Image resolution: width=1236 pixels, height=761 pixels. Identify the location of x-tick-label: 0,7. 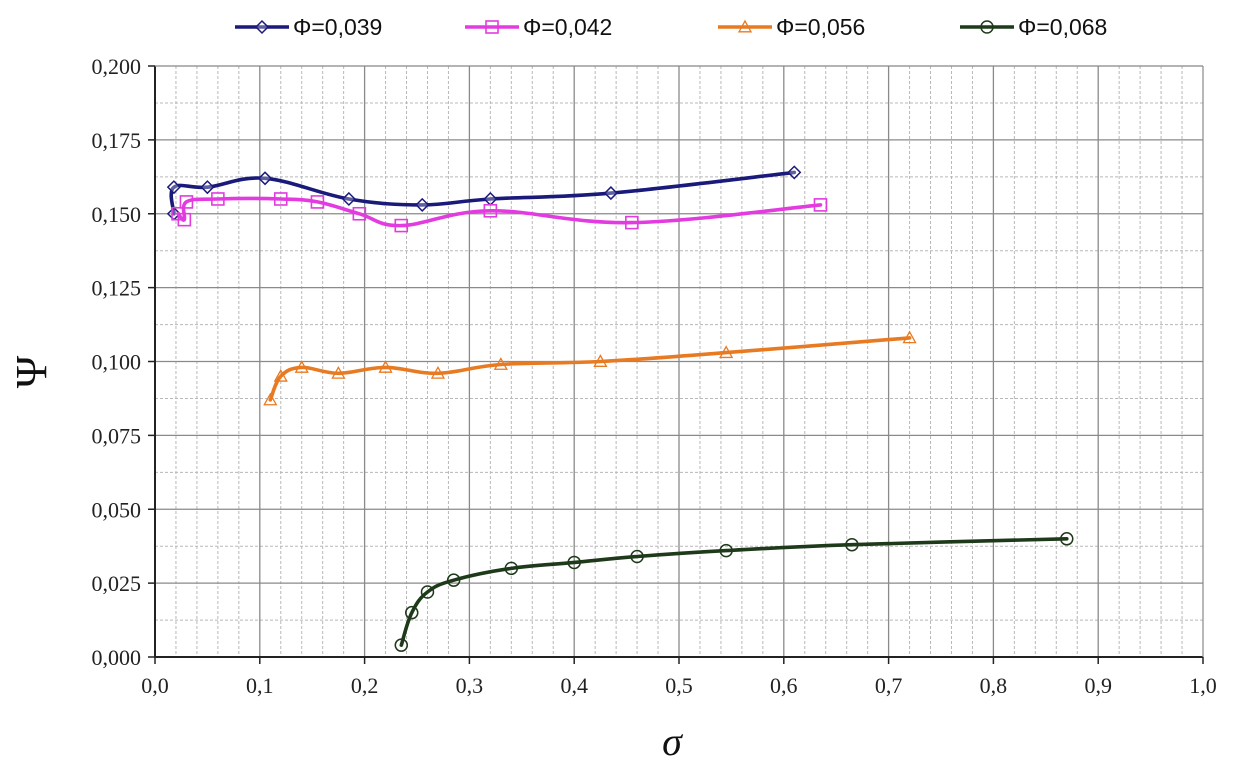
(889, 685).